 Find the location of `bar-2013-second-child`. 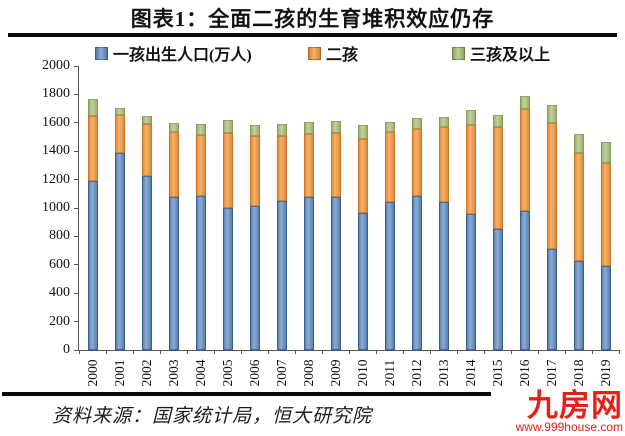

bar-2013-second-child is located at coordinates (443, 165).